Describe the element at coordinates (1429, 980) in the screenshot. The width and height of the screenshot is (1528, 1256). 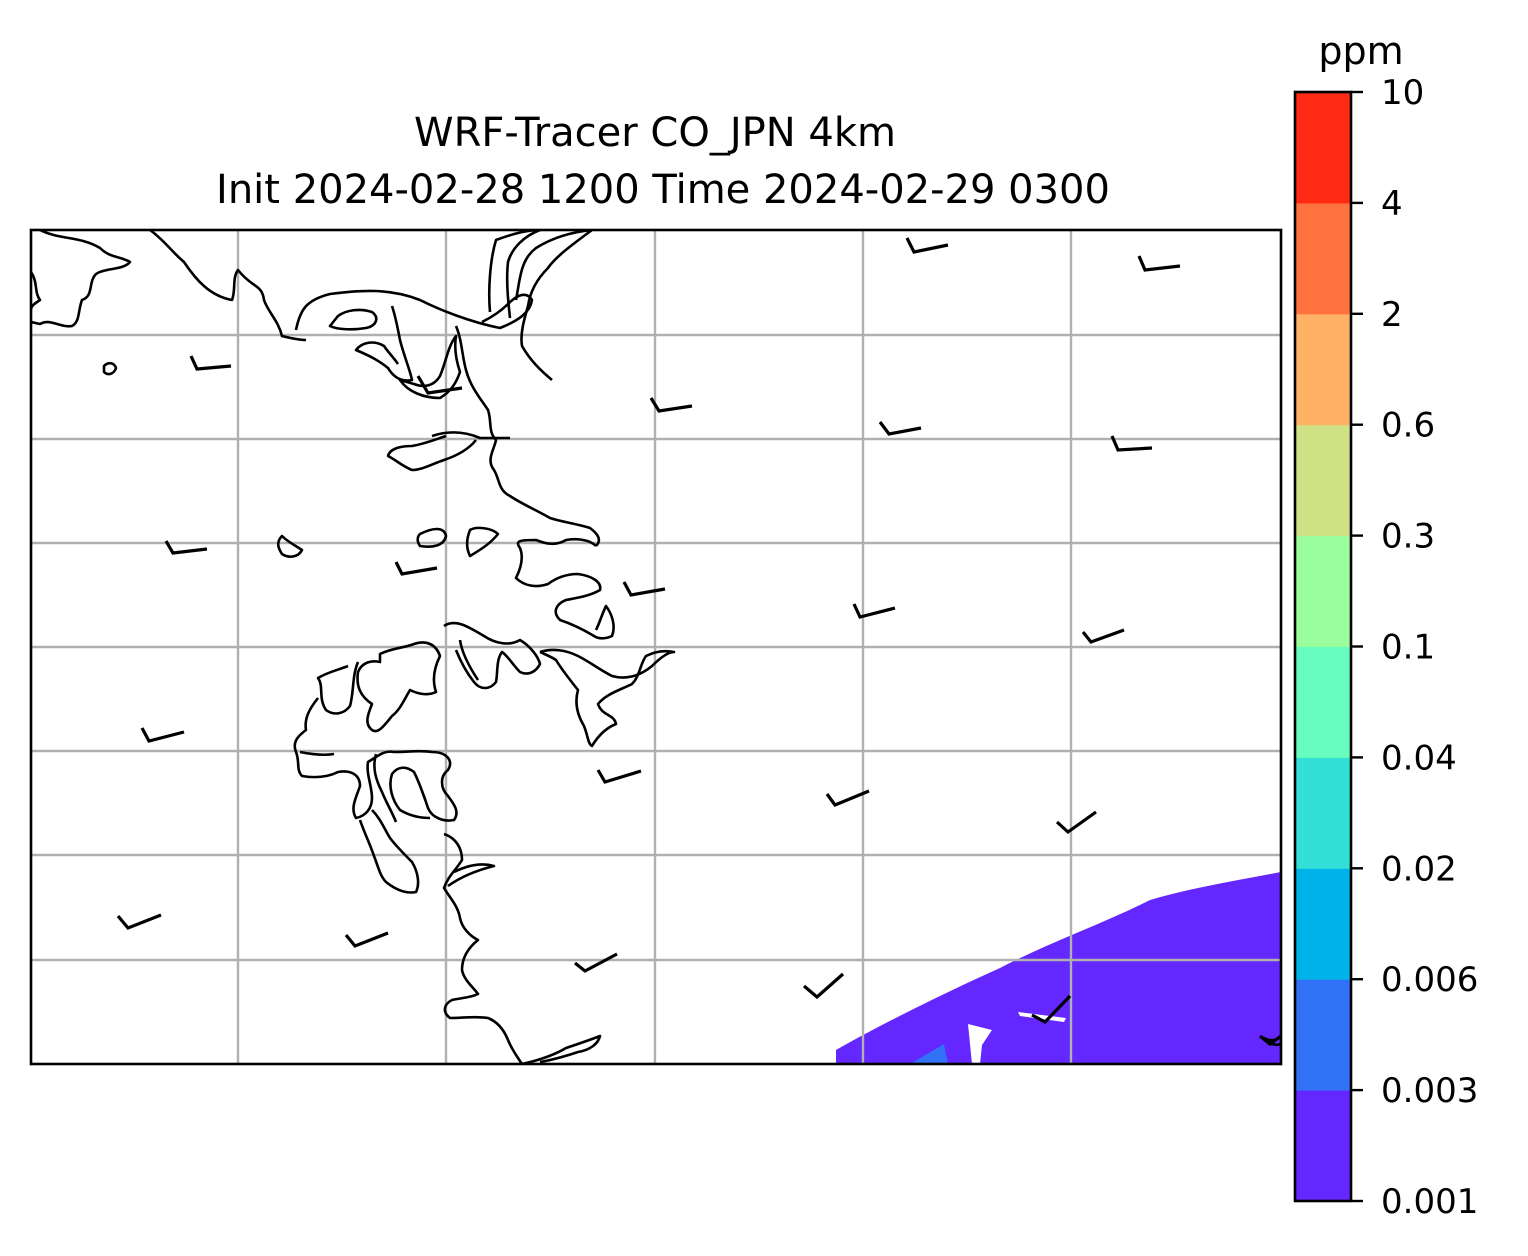
I see `colorbar-tick-label: 0.006` at that location.